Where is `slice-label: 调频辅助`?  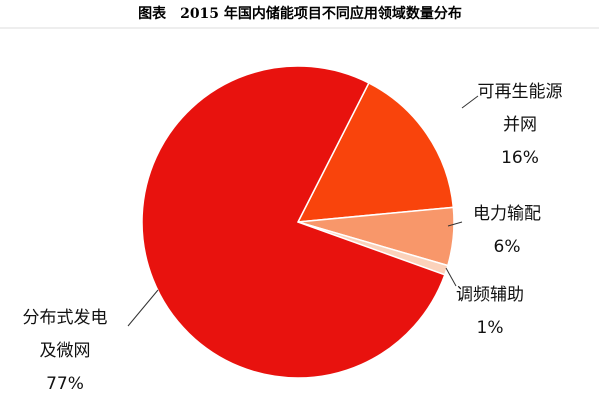
slice-label: 调频辅助 is located at coordinates (490, 295).